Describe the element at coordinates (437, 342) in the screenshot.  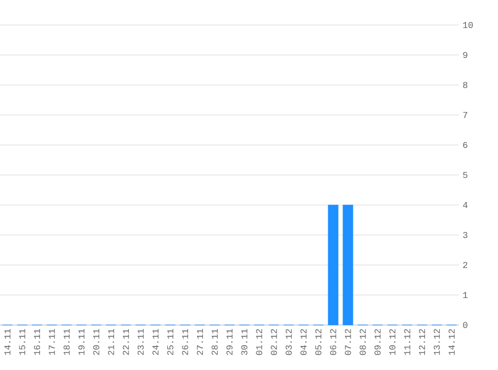
I see `x-tick-label: 13.12` at that location.